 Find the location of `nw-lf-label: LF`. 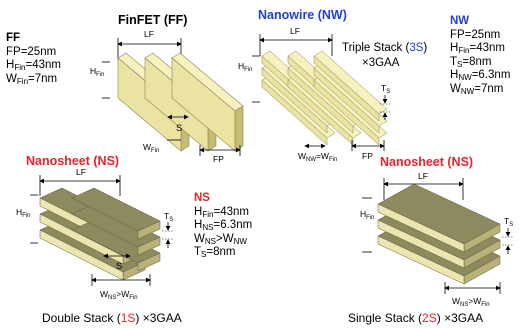

nw-lf-label: LF is located at coordinates (295, 31).